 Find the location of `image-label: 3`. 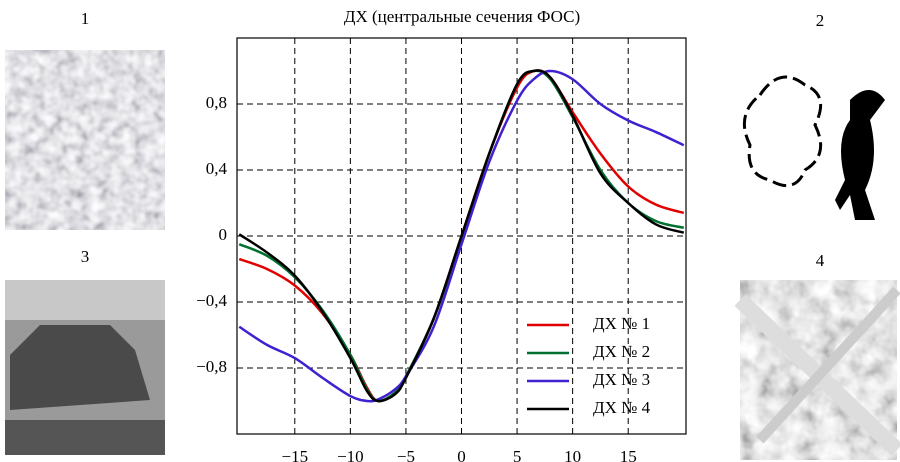

image-label: 3 is located at coordinates (85, 256).